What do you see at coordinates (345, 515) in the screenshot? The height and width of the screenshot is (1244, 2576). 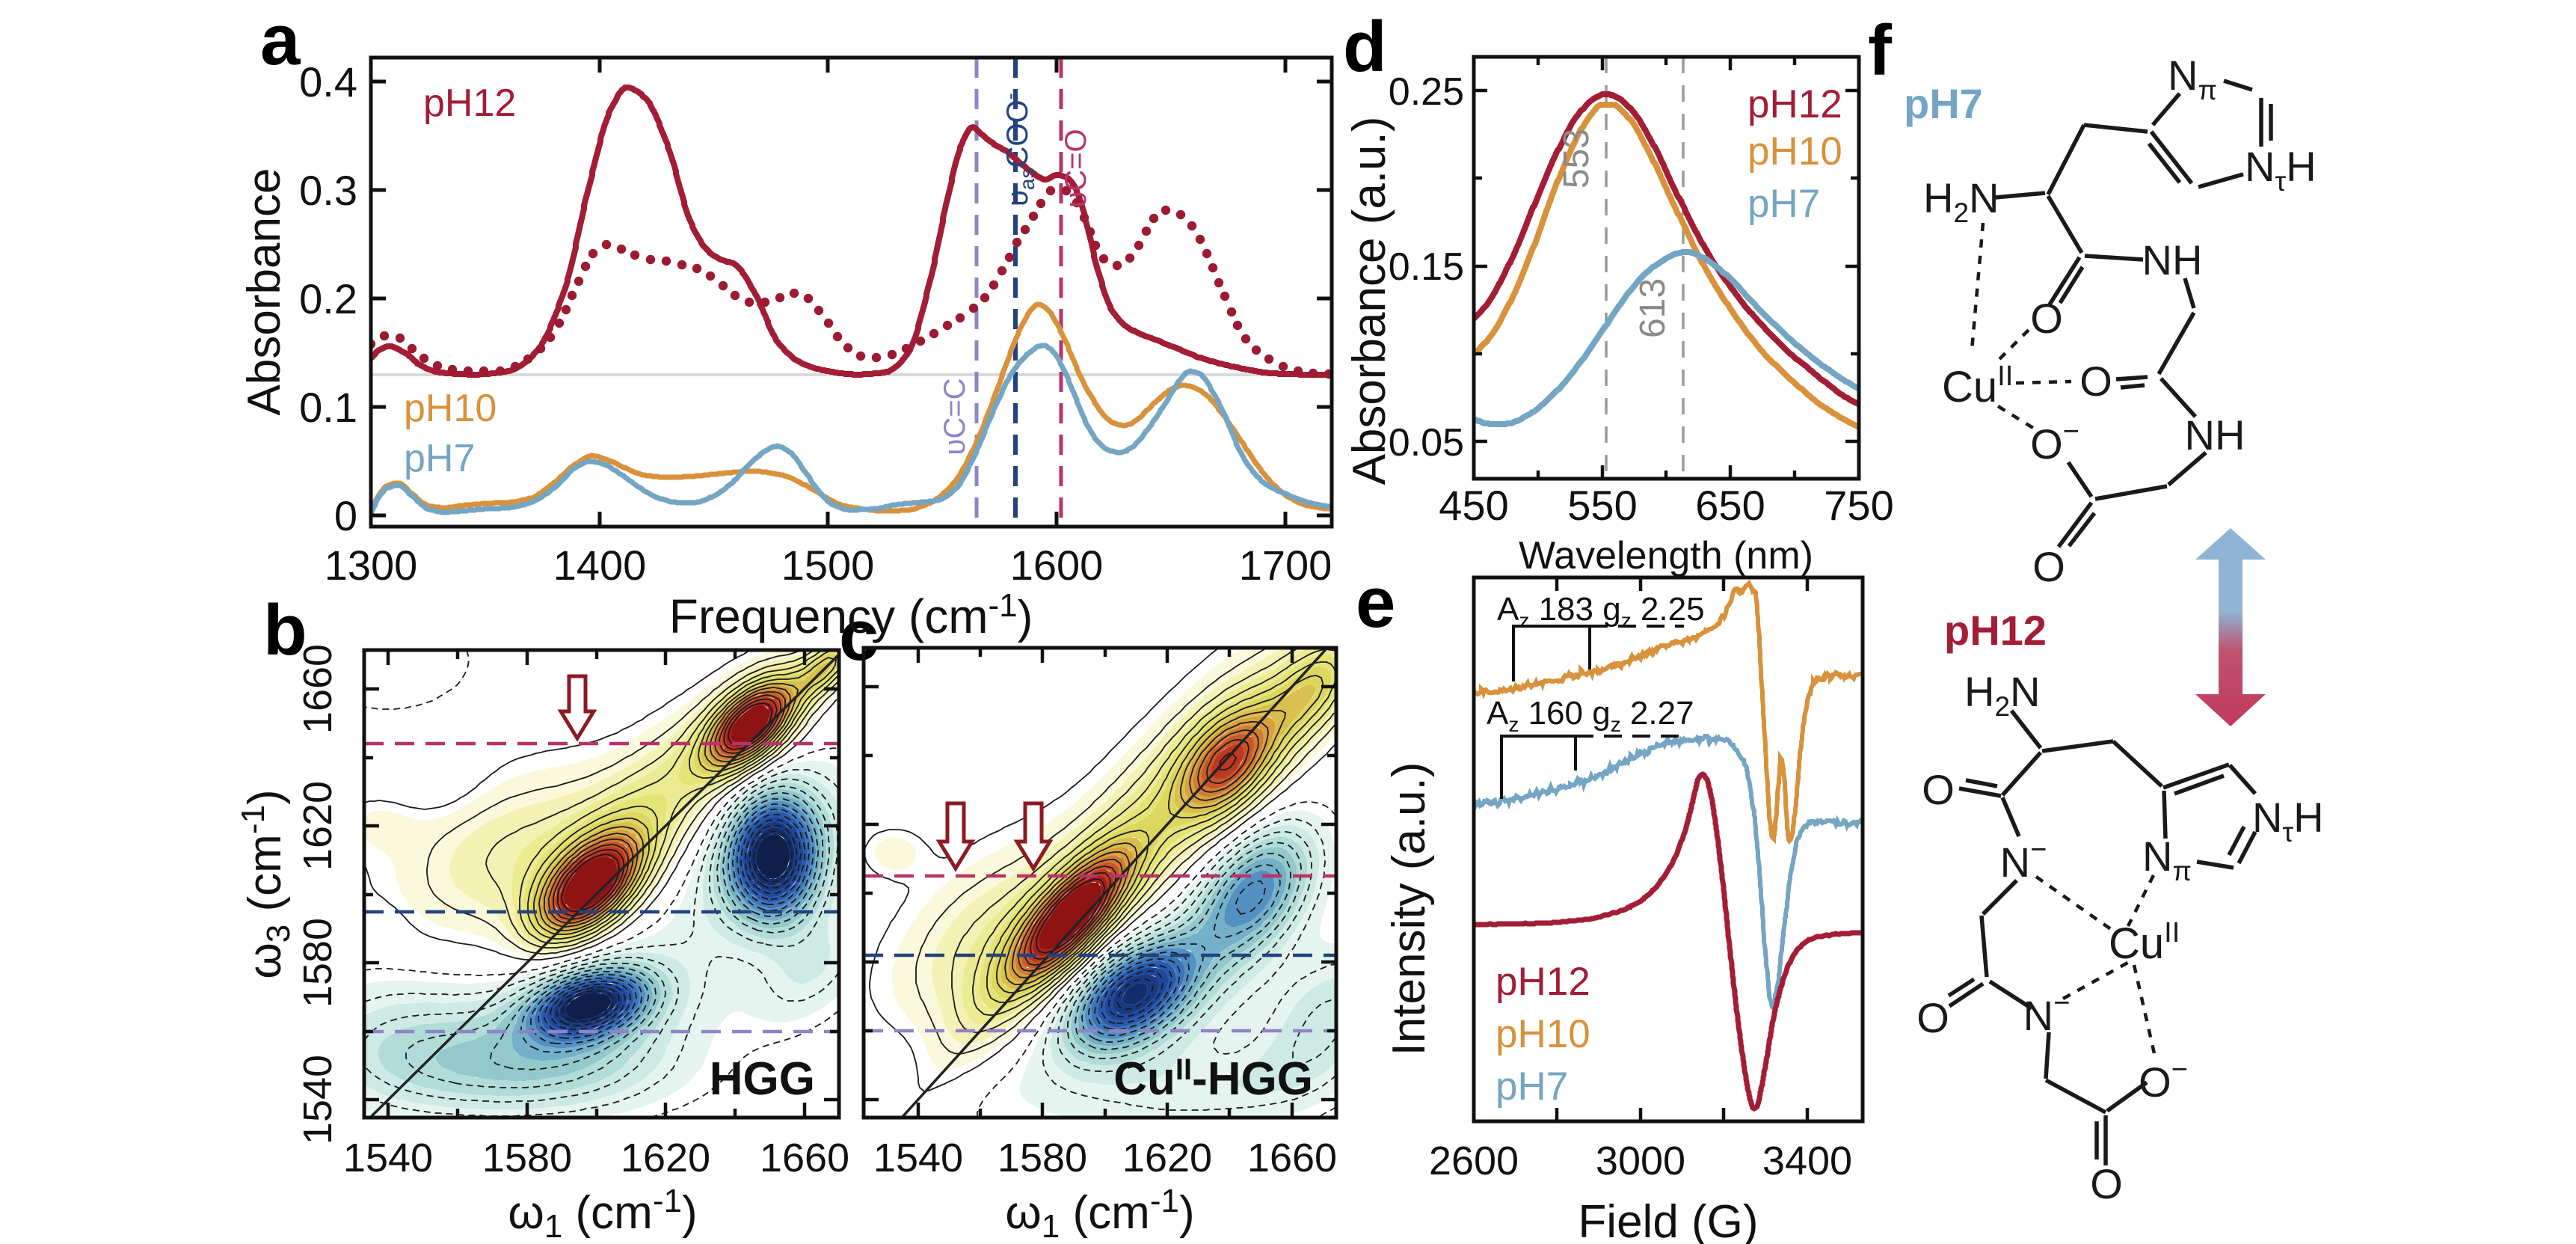 I see `svg-text: 0` at bounding box center [345, 515].